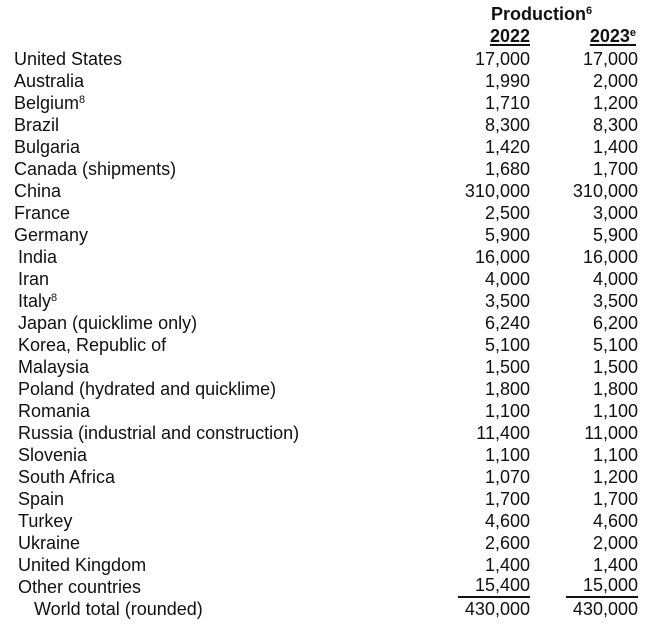  I want to click on country-name: Other countries, so click(80, 587).